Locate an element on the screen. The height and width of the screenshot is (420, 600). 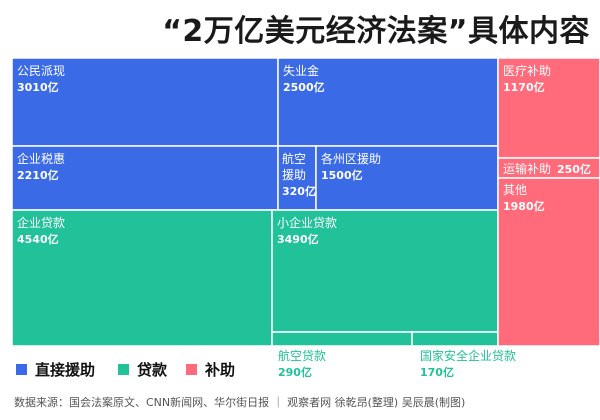
tile-value: 290亿 is located at coordinates (295, 372).